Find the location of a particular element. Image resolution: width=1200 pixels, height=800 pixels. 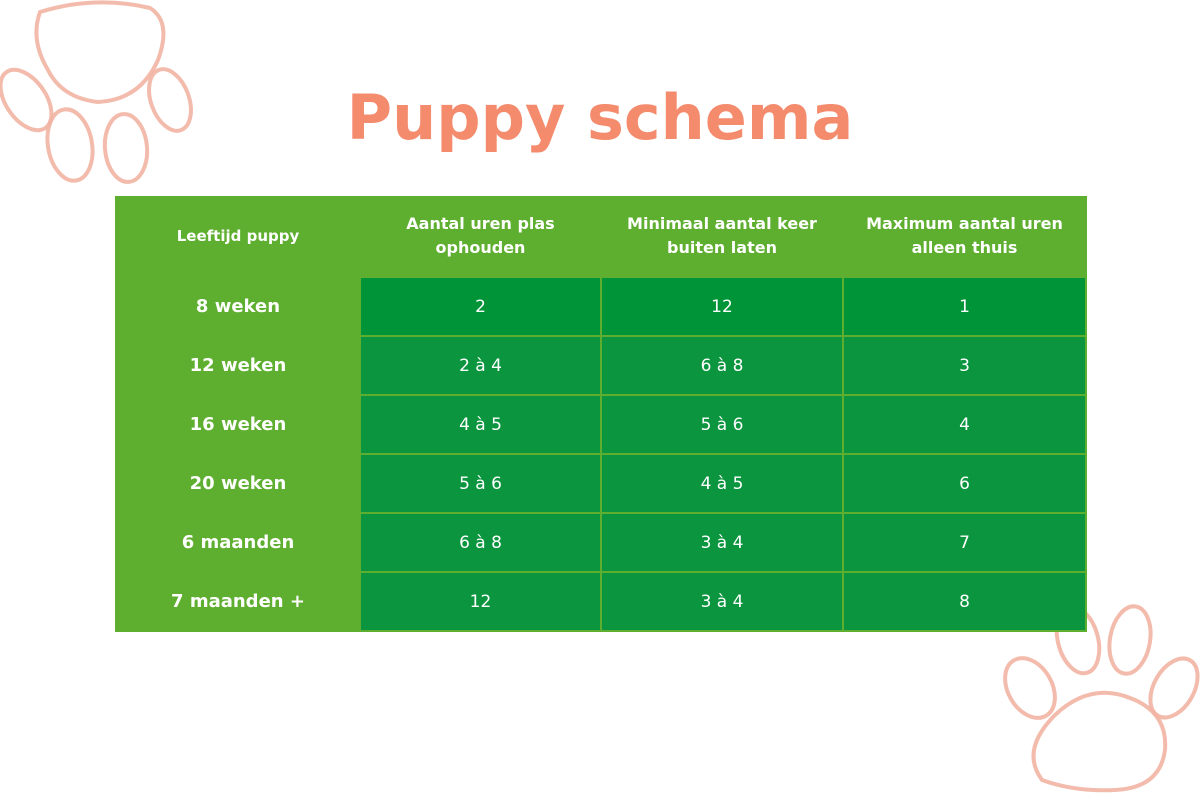

page-title: Puppy schema is located at coordinates (600, 117).